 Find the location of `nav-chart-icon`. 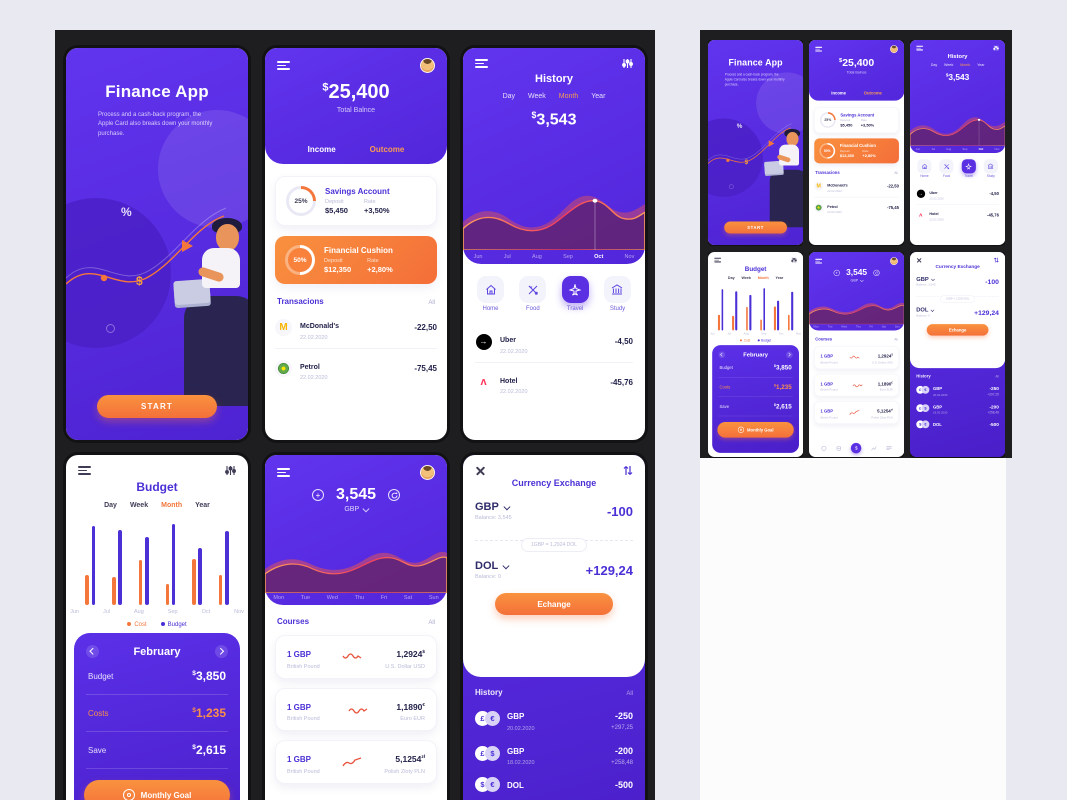

nav-chart-icon is located at coordinates (874, 448).